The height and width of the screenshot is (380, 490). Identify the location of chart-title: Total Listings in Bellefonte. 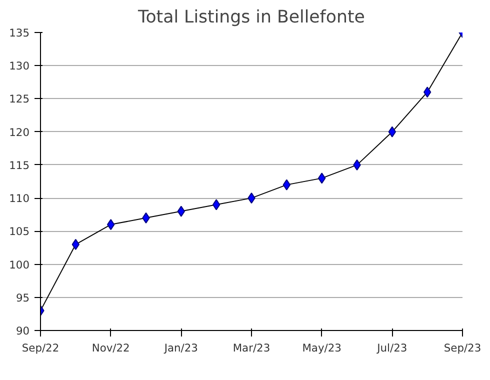
(251, 18).